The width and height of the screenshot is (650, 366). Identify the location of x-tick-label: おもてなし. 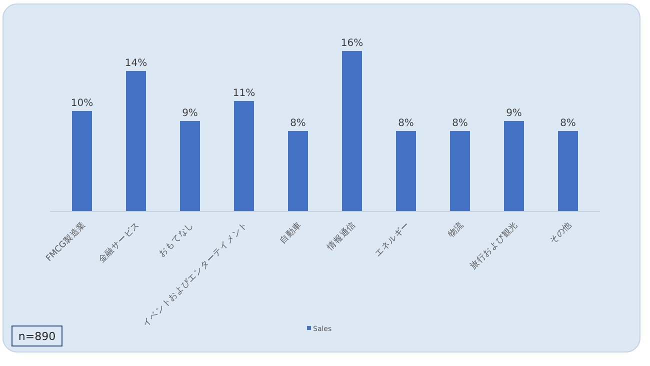
(176, 239).